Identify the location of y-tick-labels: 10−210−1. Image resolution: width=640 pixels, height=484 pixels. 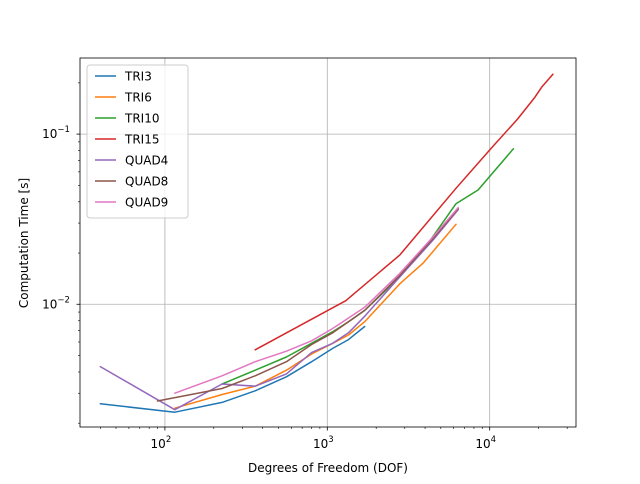
(56, 218).